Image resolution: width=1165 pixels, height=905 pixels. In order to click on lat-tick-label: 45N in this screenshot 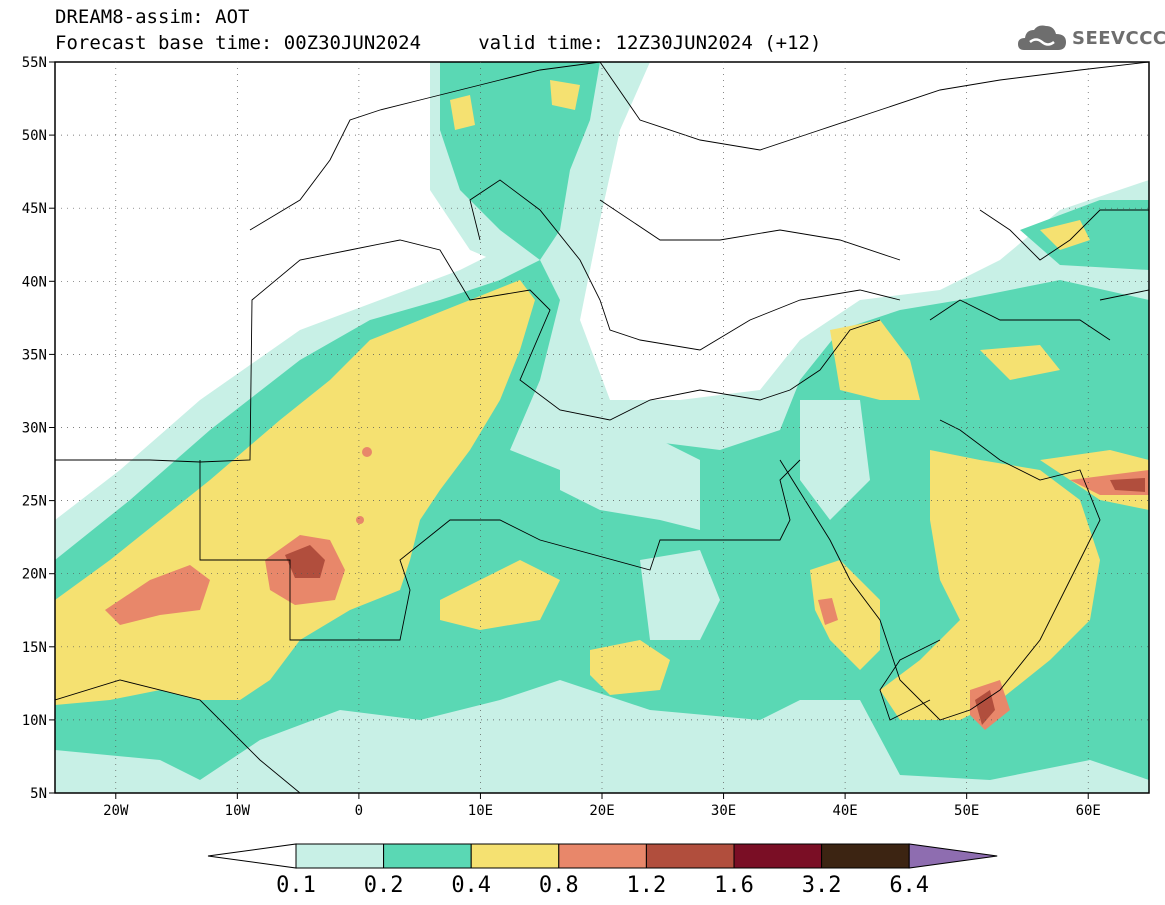, I will do `click(34, 209)`.